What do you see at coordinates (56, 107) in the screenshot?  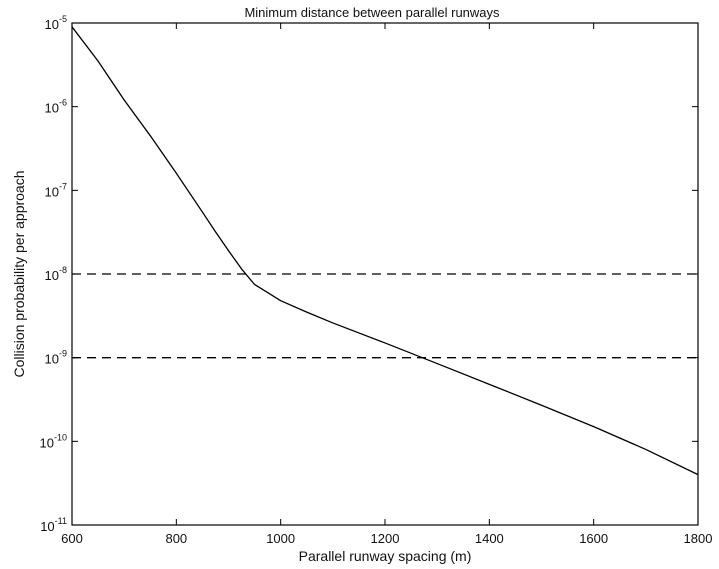 I see `y-tick-label: 10⁻⁶` at bounding box center [56, 107].